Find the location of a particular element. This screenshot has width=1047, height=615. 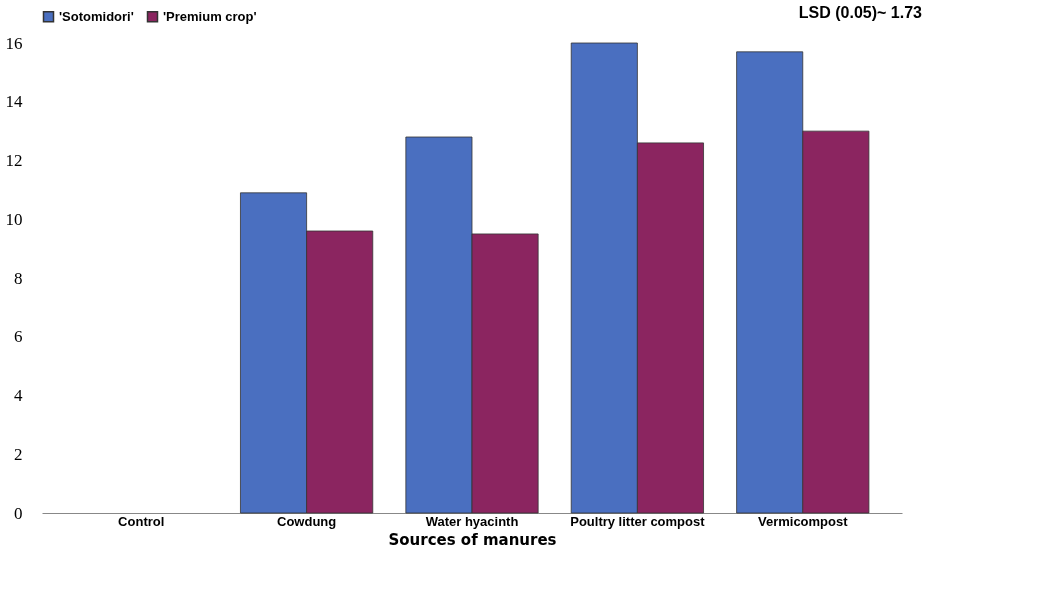

y-tick-label: 10 is located at coordinates (14, 219).